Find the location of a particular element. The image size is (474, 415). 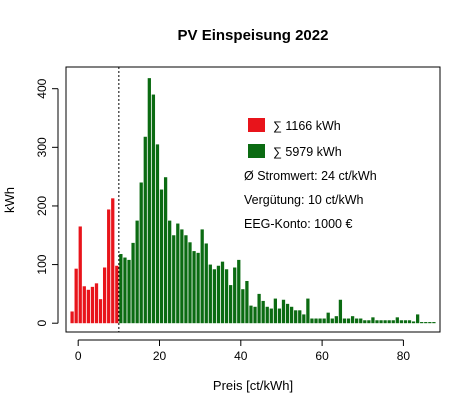

y-tick-label: 100 is located at coordinates (42, 264).